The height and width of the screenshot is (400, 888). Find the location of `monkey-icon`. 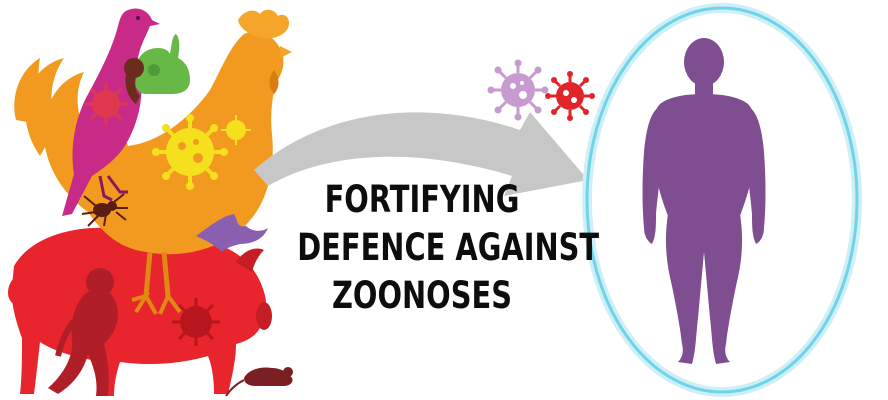

monkey-icon is located at coordinates (83, 332).